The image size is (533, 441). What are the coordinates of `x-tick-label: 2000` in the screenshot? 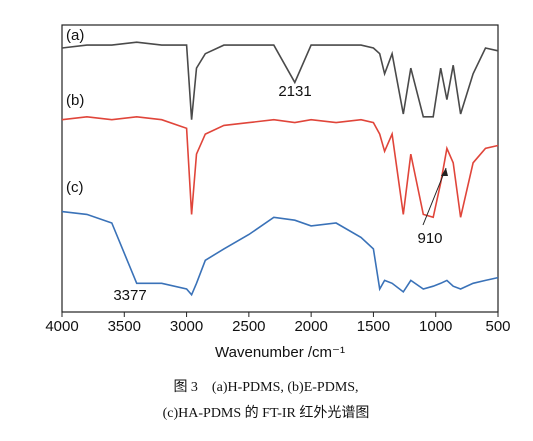 It's located at (310, 326).